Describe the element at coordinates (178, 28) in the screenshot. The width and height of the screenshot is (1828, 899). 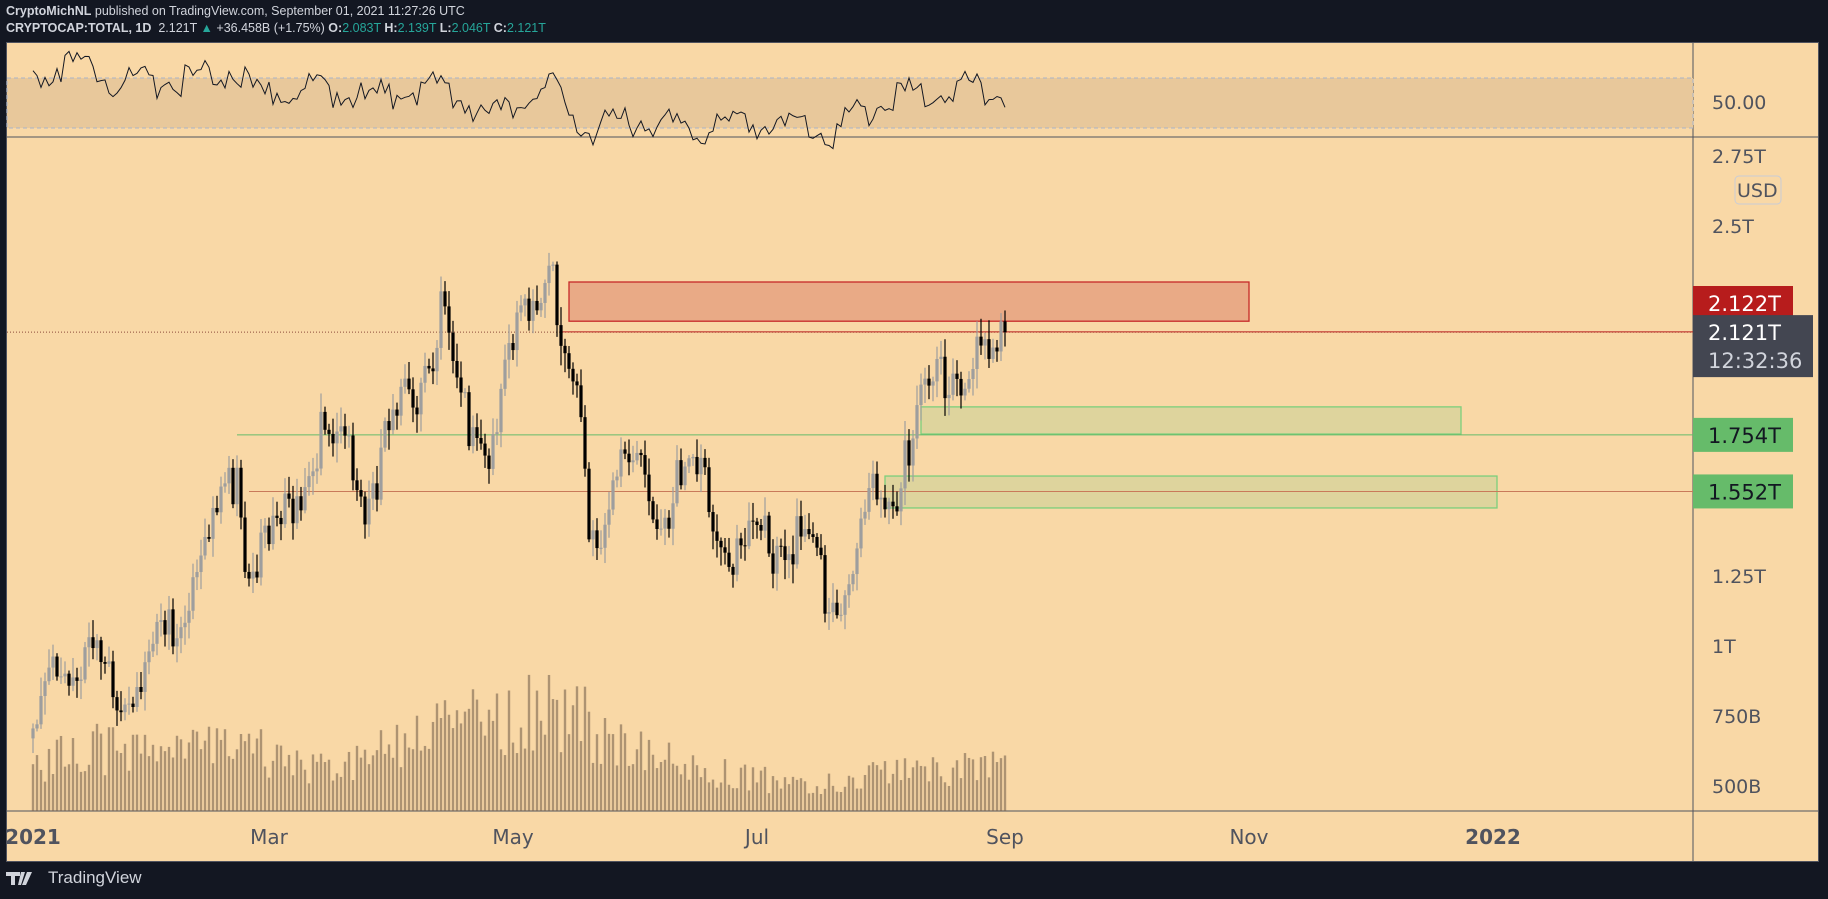
I see `last-price: 2.121T` at that location.